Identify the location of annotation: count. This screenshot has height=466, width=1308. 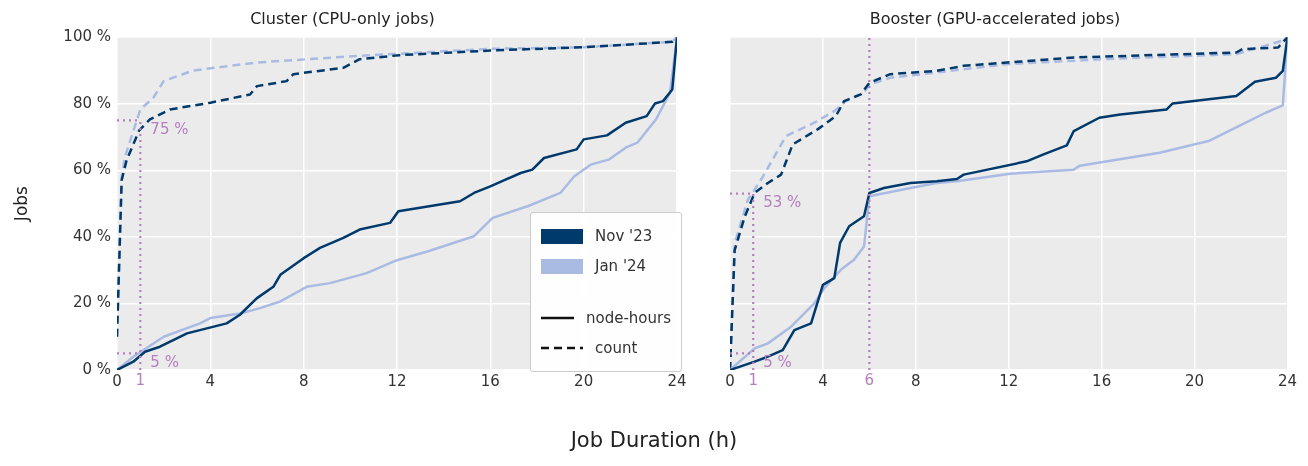
(616, 348).